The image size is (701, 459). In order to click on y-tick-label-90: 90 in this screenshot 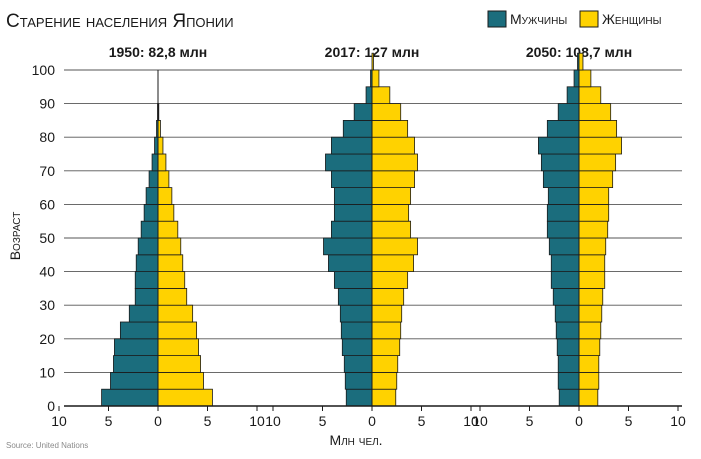, I will do `click(47, 104)`.